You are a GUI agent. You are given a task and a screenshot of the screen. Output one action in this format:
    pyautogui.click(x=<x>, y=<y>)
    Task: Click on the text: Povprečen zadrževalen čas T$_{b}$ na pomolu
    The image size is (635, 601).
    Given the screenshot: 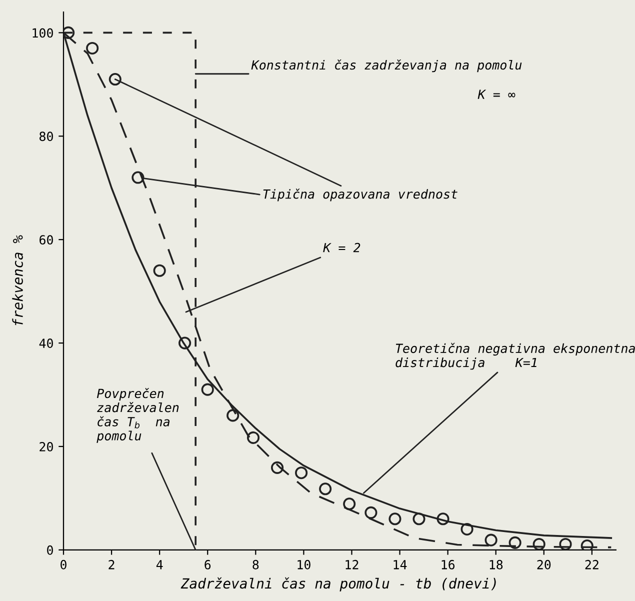 What is the action you would take?
    pyautogui.click(x=137, y=415)
    